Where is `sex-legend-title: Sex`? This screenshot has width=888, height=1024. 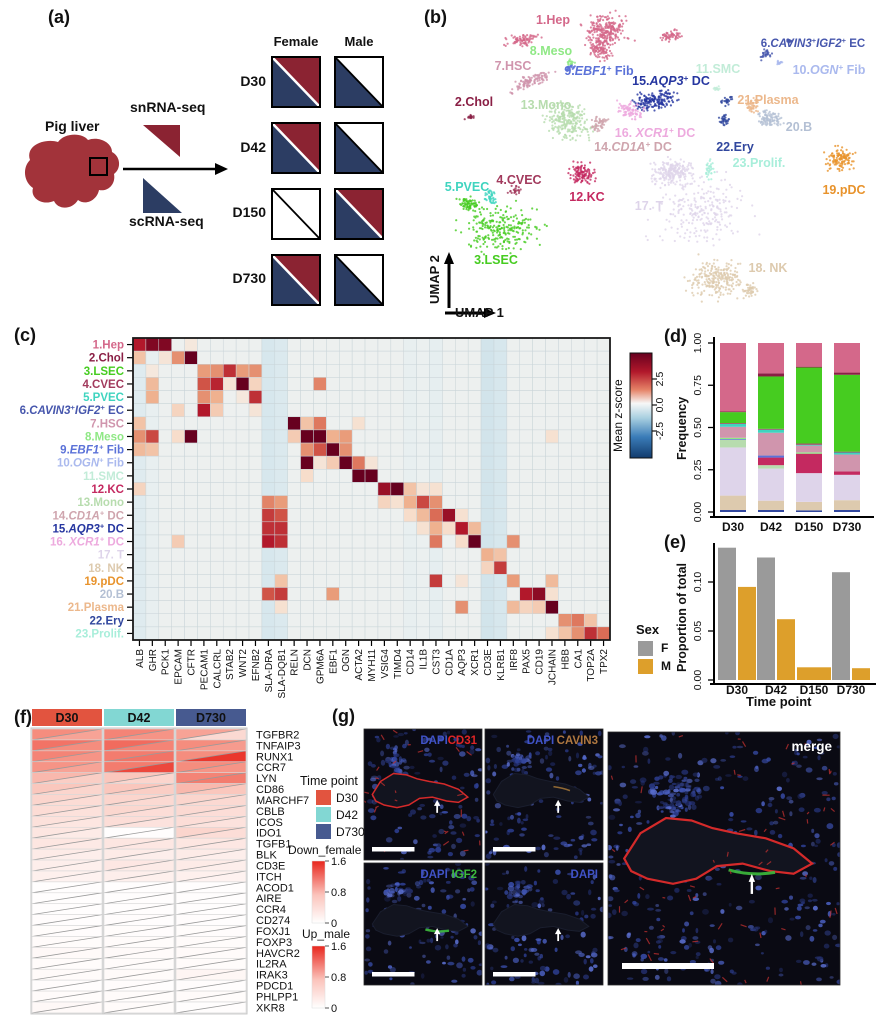 sex-legend-title: Sex is located at coordinates (648, 629).